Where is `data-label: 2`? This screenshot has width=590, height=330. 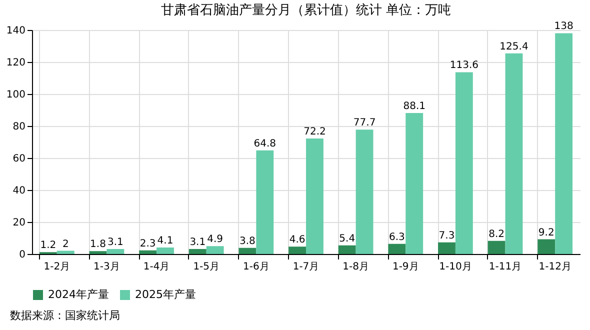 data-label: 2 is located at coordinates (65, 244).